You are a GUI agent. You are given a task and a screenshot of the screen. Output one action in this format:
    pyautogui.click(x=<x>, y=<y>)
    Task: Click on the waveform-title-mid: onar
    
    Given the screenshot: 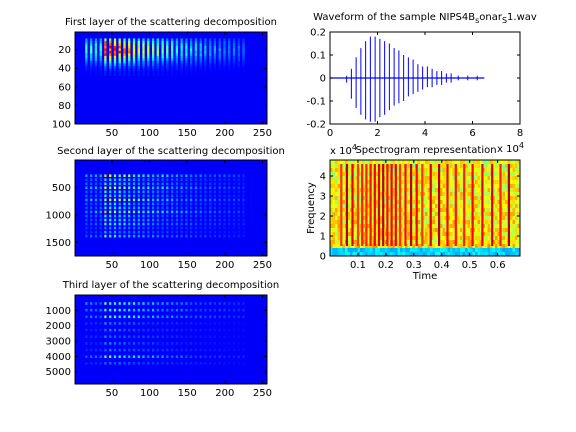 What is the action you would take?
    pyautogui.click(x=491, y=17)
    